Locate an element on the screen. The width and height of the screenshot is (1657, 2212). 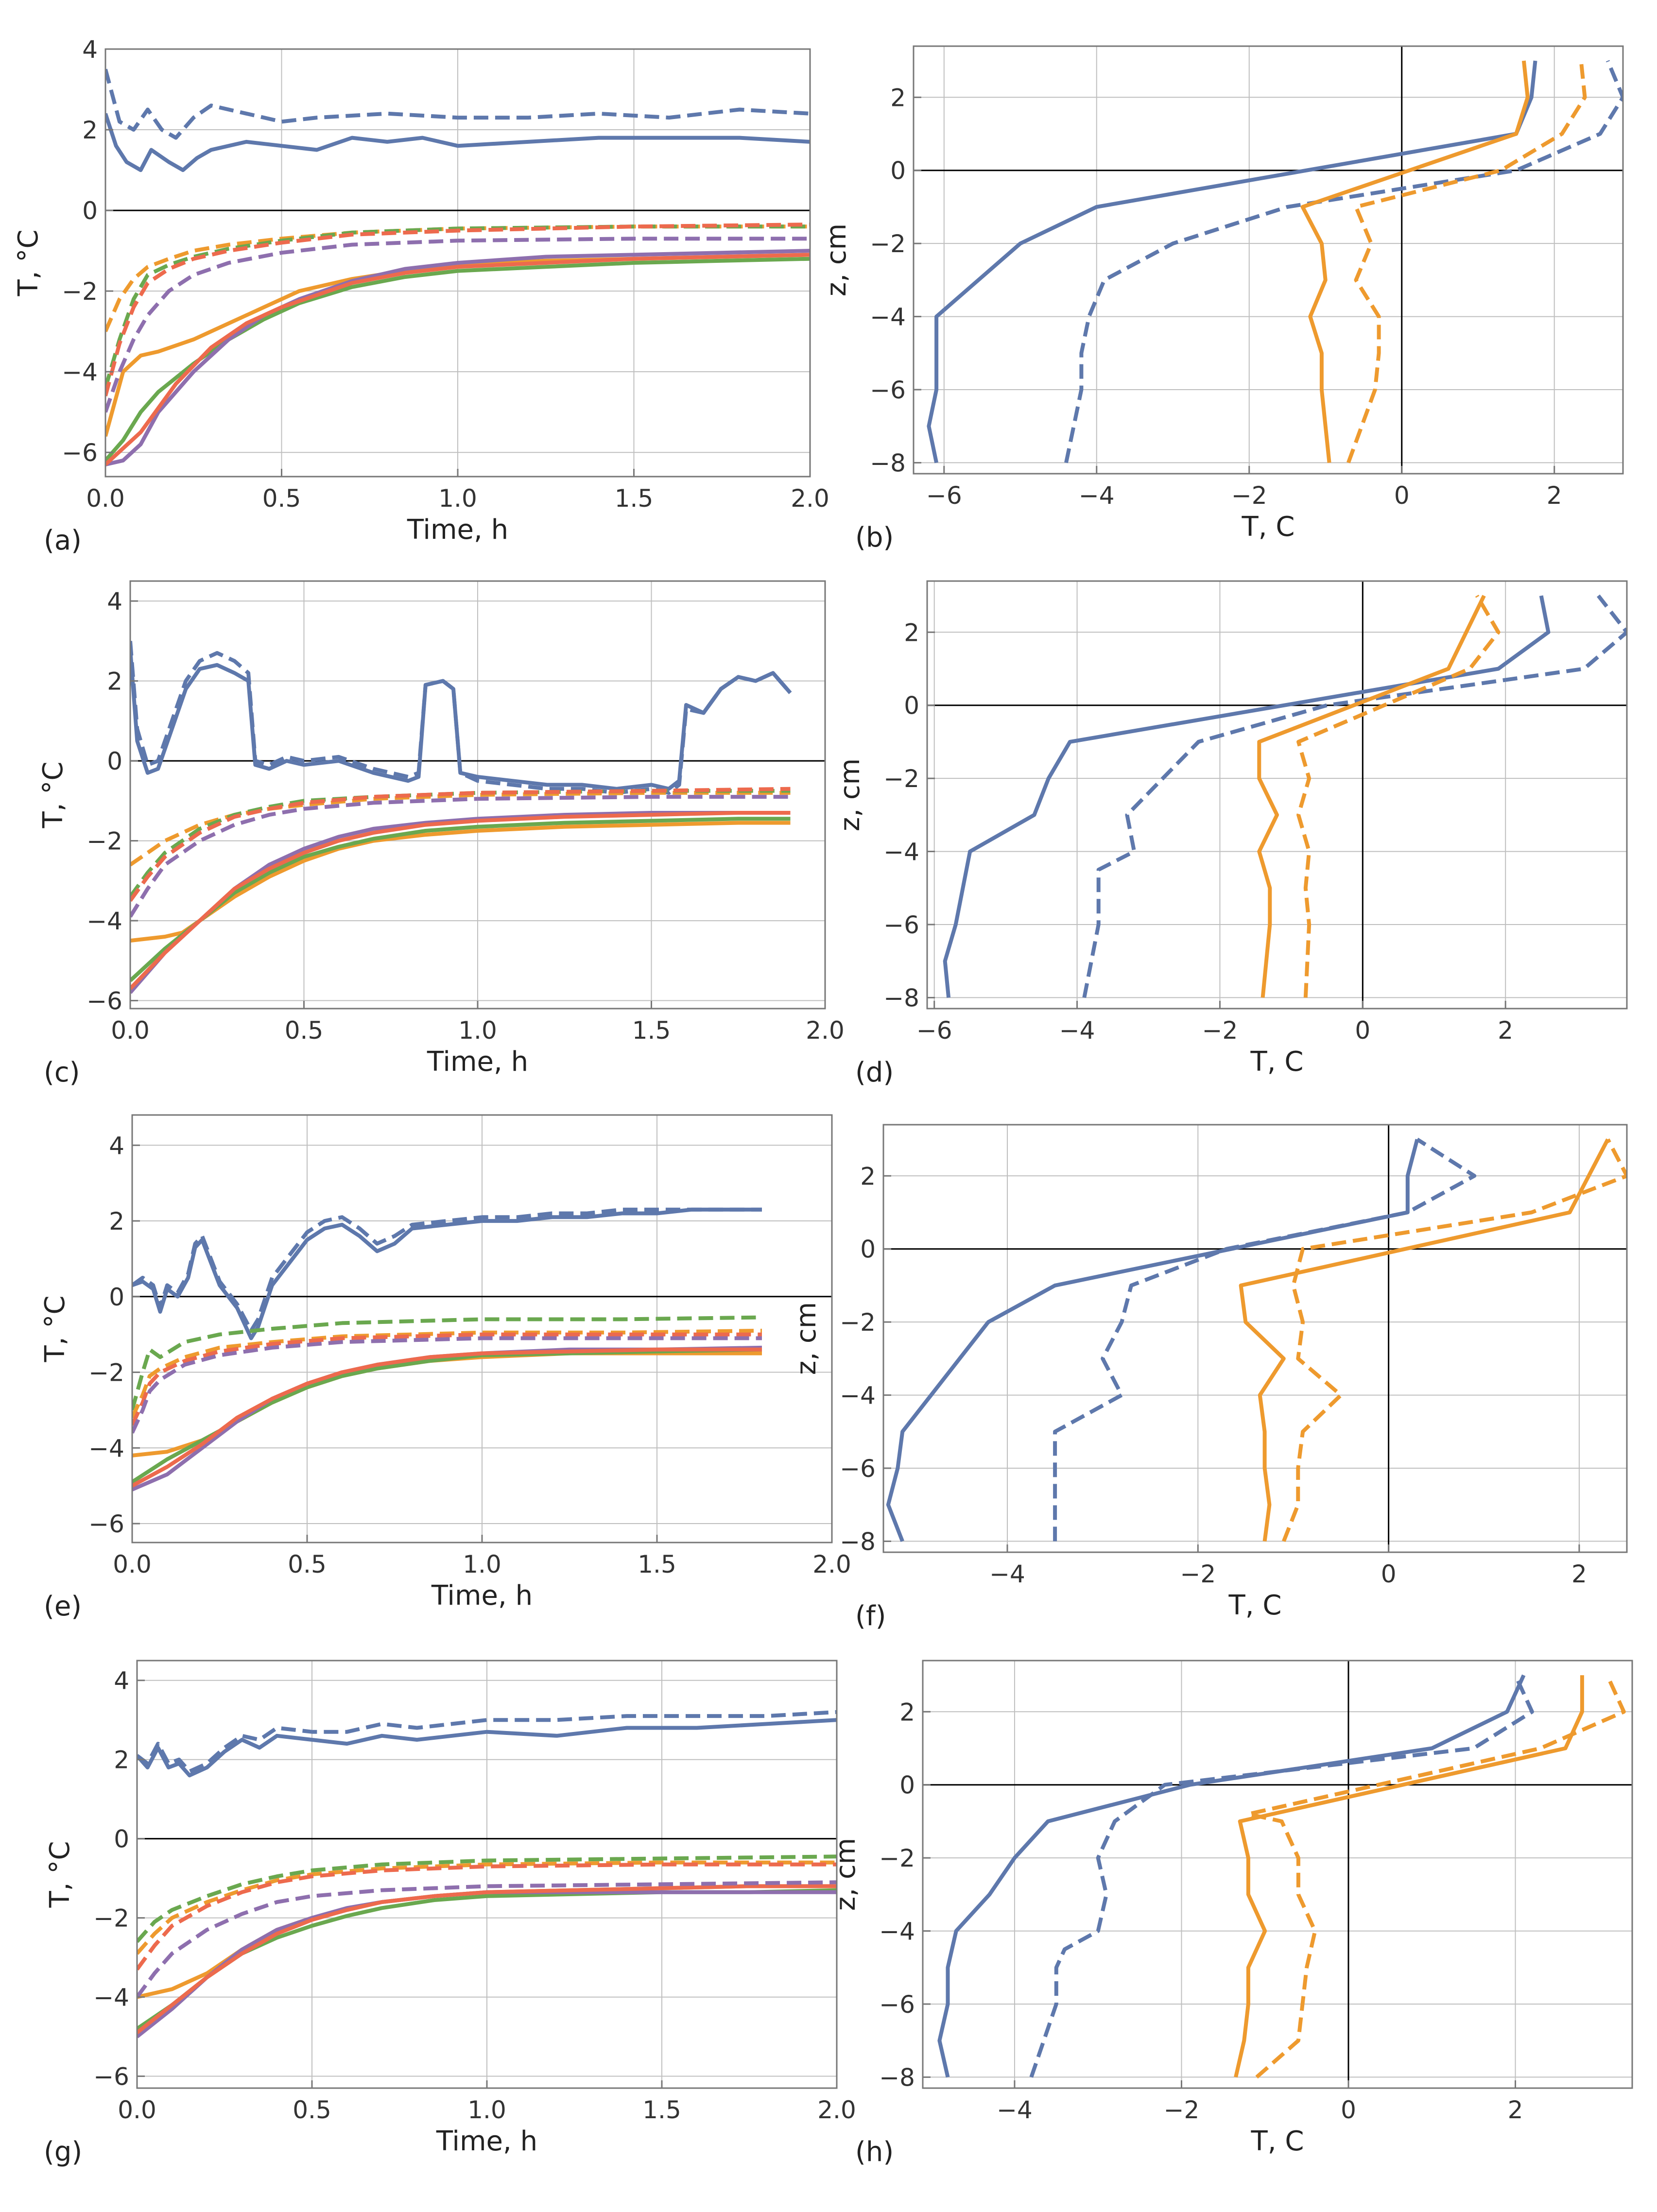
x-axis-label: T, C is located at coordinates (1268, 527).